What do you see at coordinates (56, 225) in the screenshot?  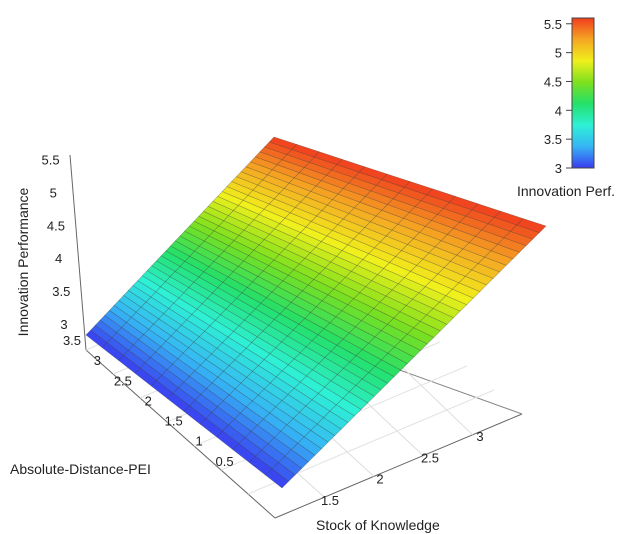 I see `z-tick-label: 4.5` at bounding box center [56, 225].